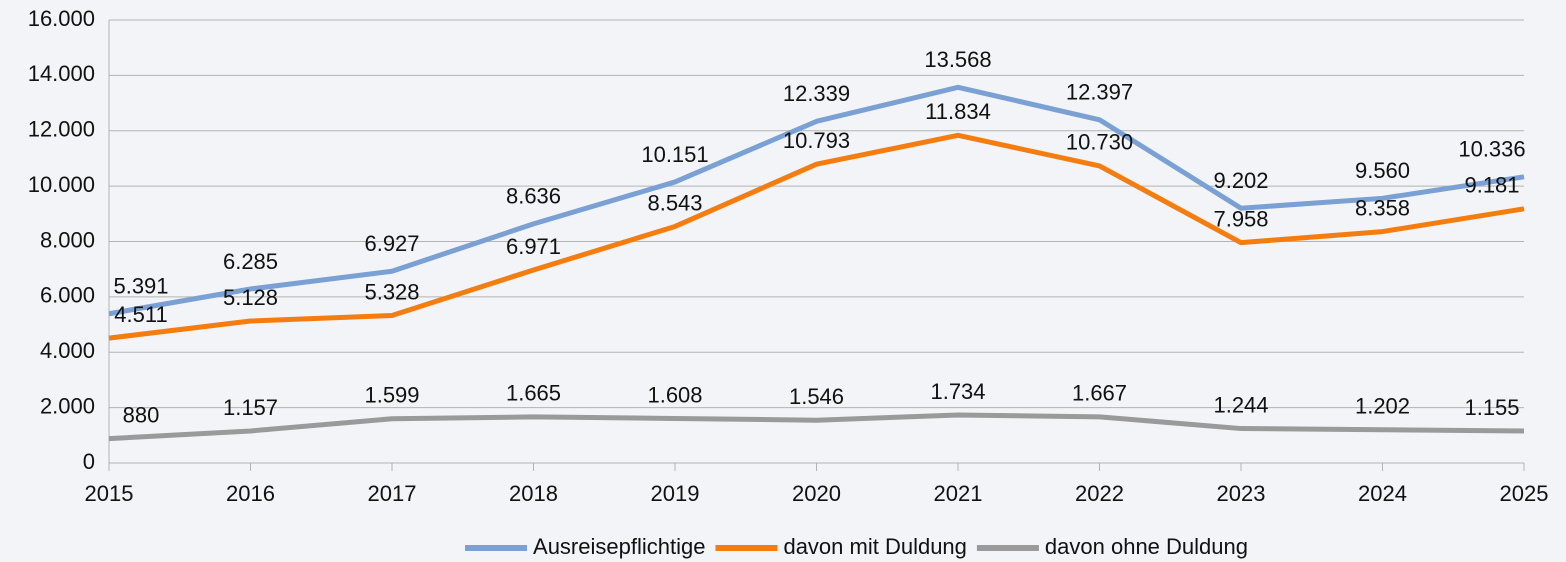  I want to click on data-label: 1.667, so click(1099, 393).